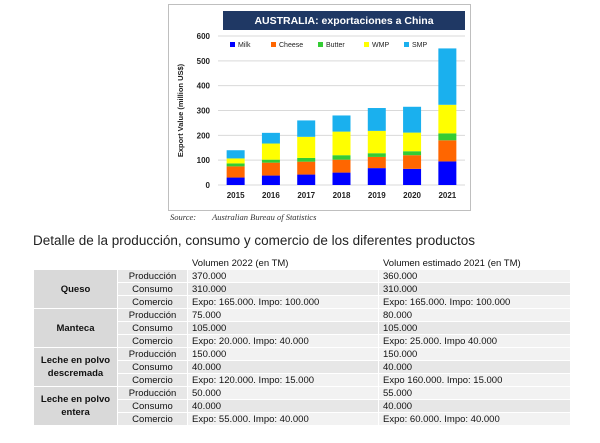 The image size is (600, 443). I want to click on product-name: Leche en polvo descremada, so click(75, 367).